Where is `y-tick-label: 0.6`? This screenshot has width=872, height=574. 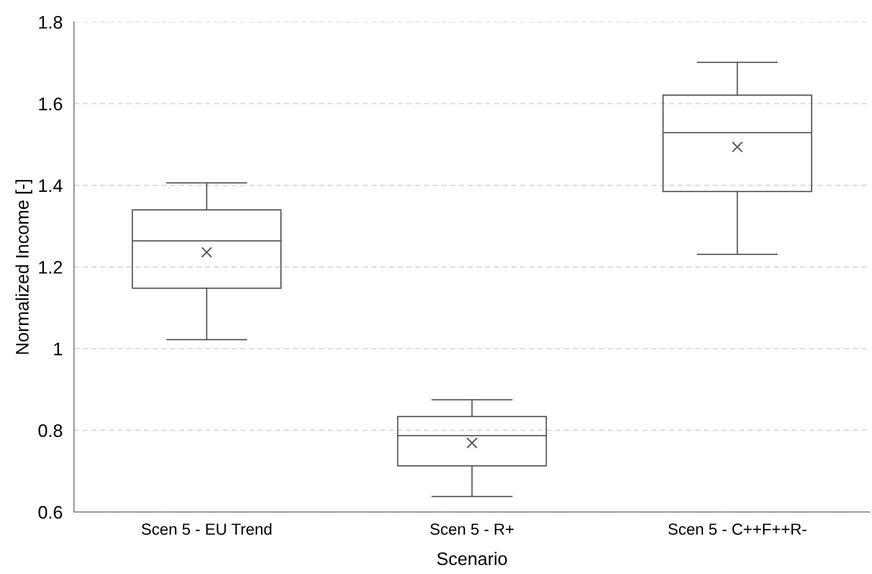
y-tick-label: 0.6 is located at coordinates (50, 512).